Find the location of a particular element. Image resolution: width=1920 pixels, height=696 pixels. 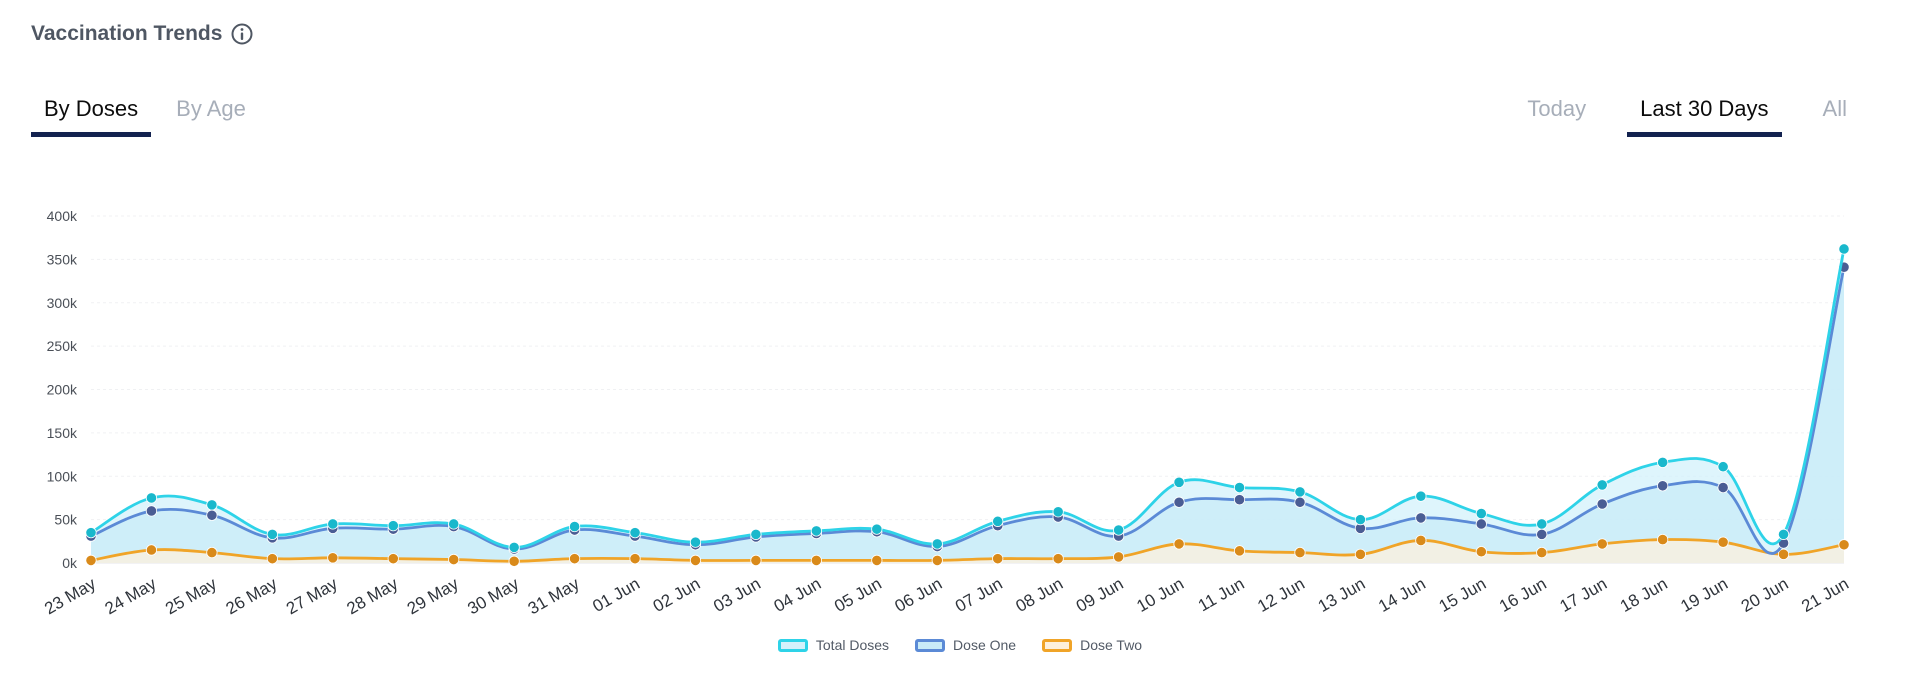

y-tick-label: 200k is located at coordinates (62, 390).